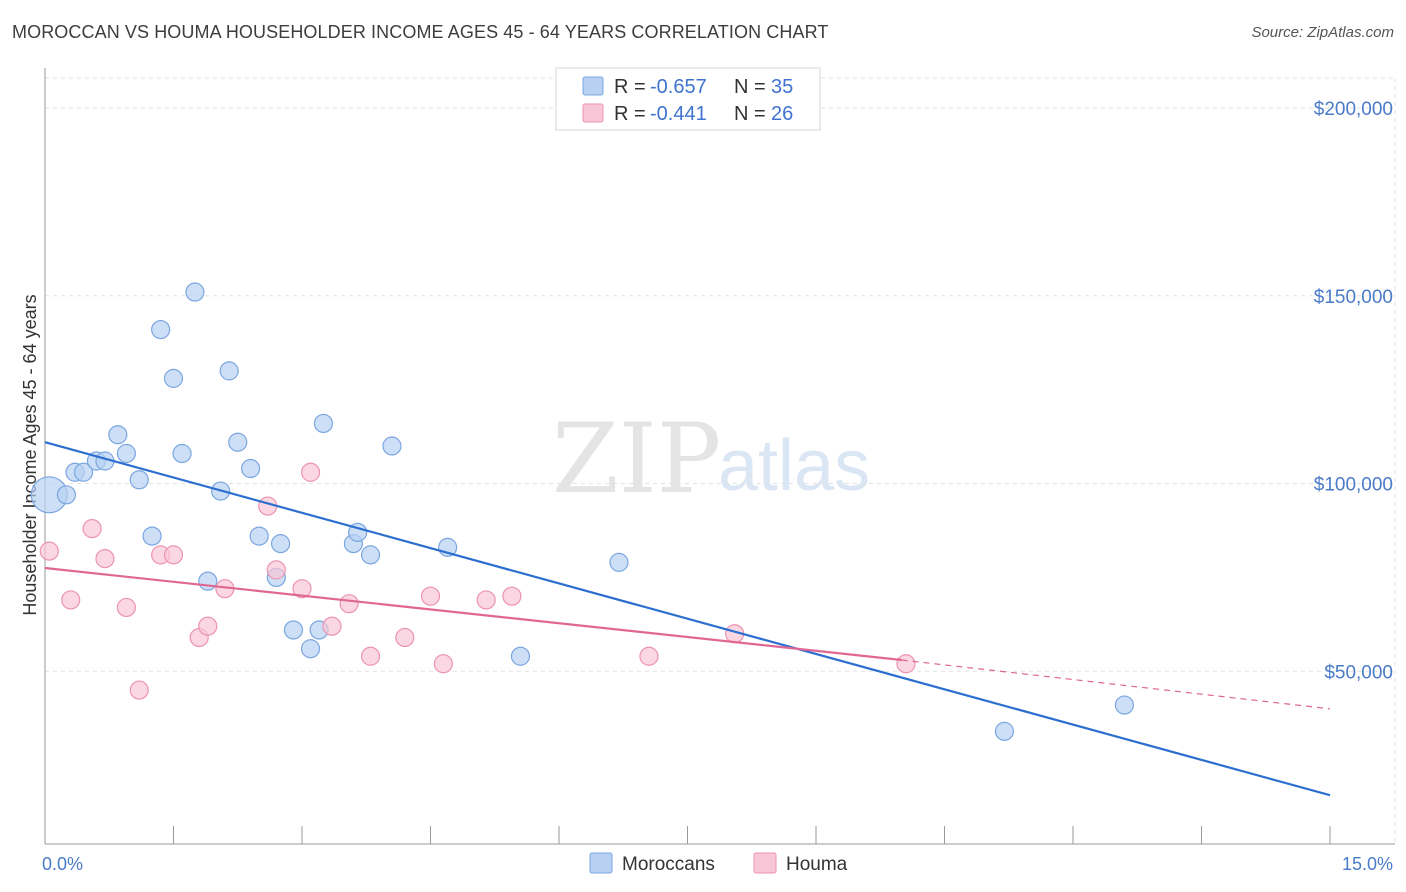  I want to click on trend-line-houma, so click(473, 614).